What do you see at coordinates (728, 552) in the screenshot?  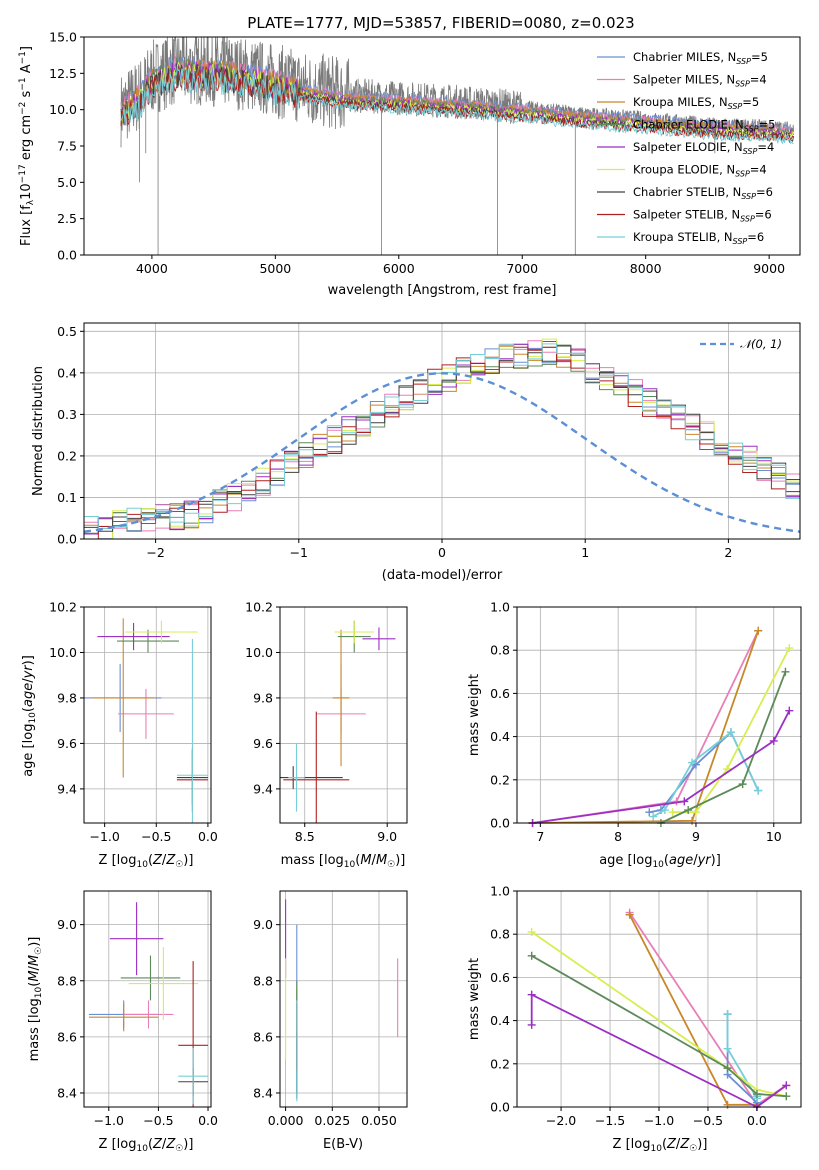 I see `x-tick-label: 2` at bounding box center [728, 552].